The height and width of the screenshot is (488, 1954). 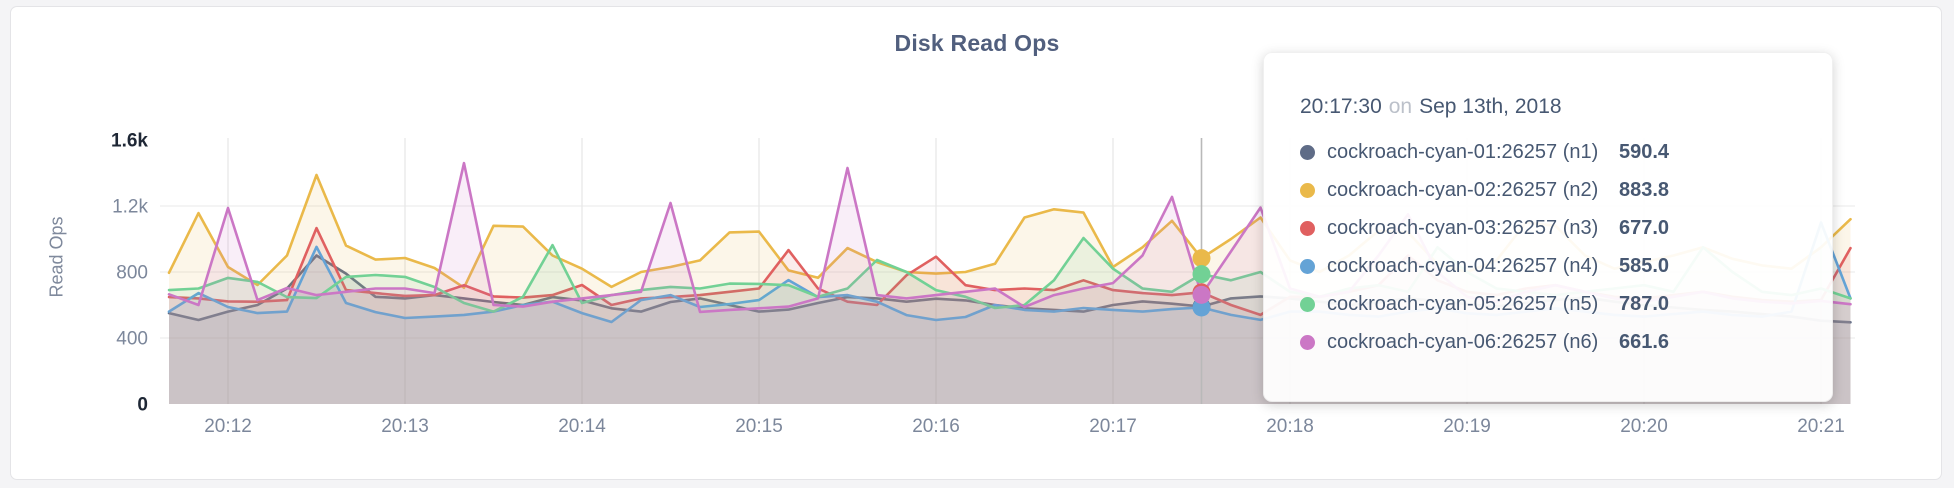 I want to click on x-tick-label: 20:19, so click(x=1467, y=426).